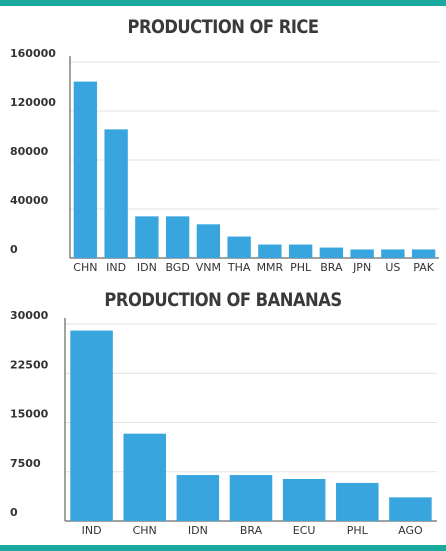  Describe the element at coordinates (29, 200) in the screenshot. I see `rice-y-tick-label: 40000` at that location.